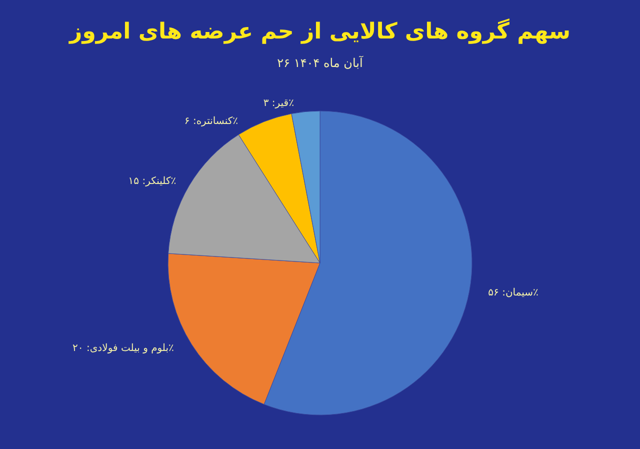  I want to click on slice-label: کنسانتره: ۶٪, so click(211, 122).